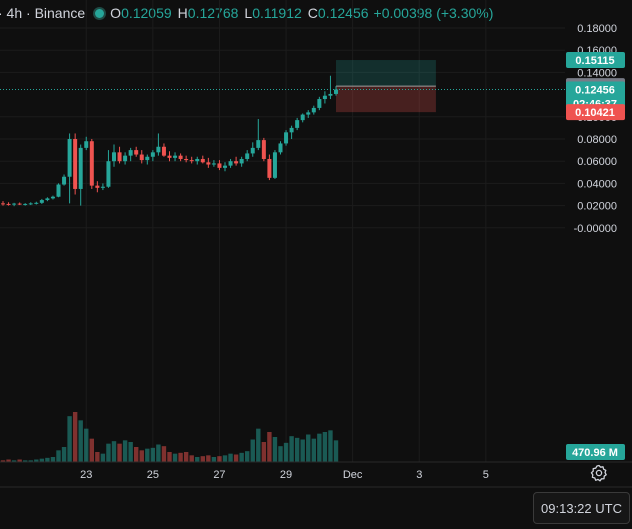 The image size is (632, 529). What do you see at coordinates (169, 141) in the screenshot?
I see `candlestick-series` at bounding box center [169, 141].